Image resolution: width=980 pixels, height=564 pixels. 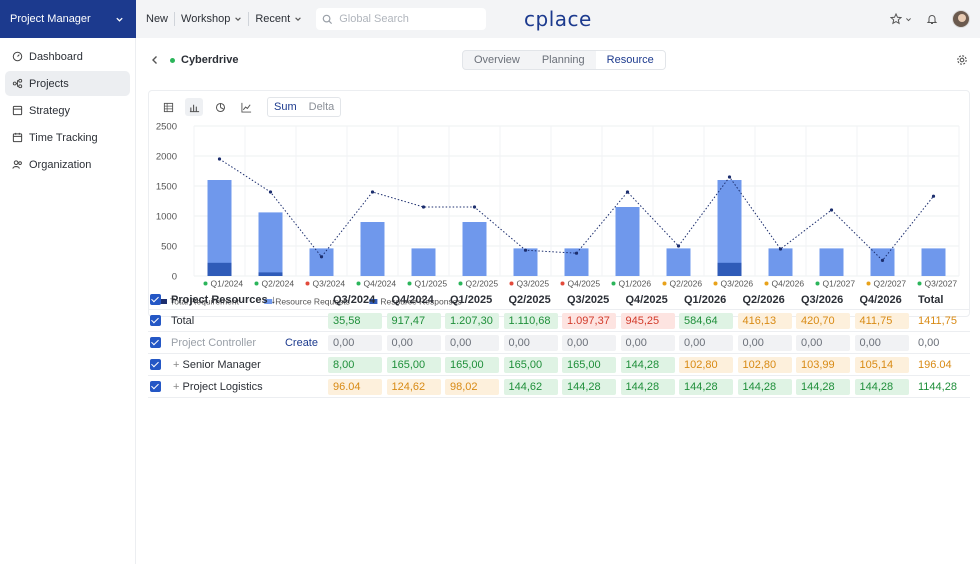 I want to click on value-cell: 124,62, so click(x=413, y=386).